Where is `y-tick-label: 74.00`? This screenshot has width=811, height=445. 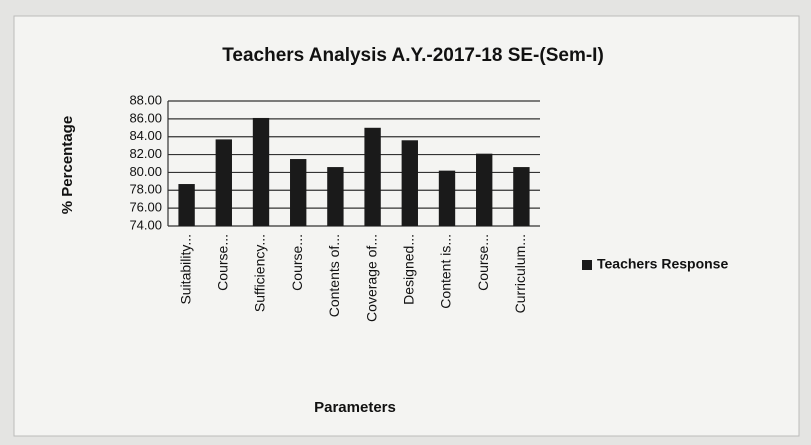 y-tick-label: 74.00 is located at coordinates (145, 224).